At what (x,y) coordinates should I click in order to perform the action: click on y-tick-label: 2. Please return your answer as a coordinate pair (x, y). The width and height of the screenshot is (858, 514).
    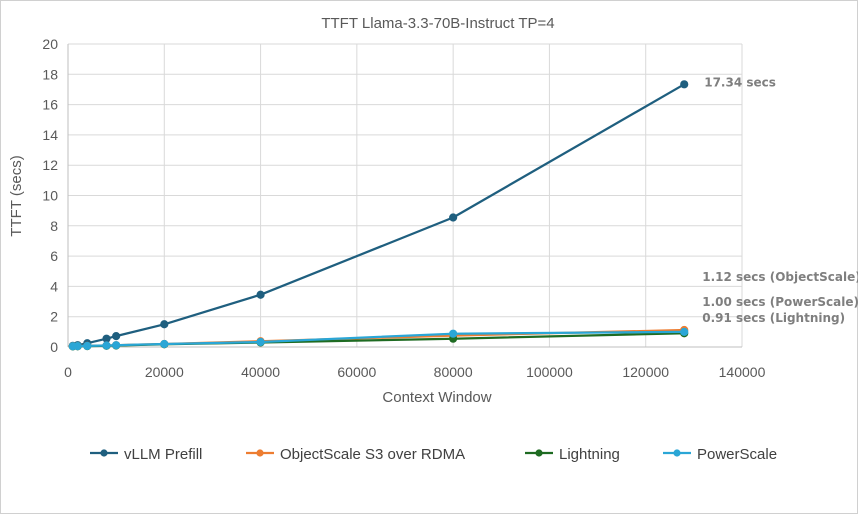
    Looking at the image, I should click on (54, 317).